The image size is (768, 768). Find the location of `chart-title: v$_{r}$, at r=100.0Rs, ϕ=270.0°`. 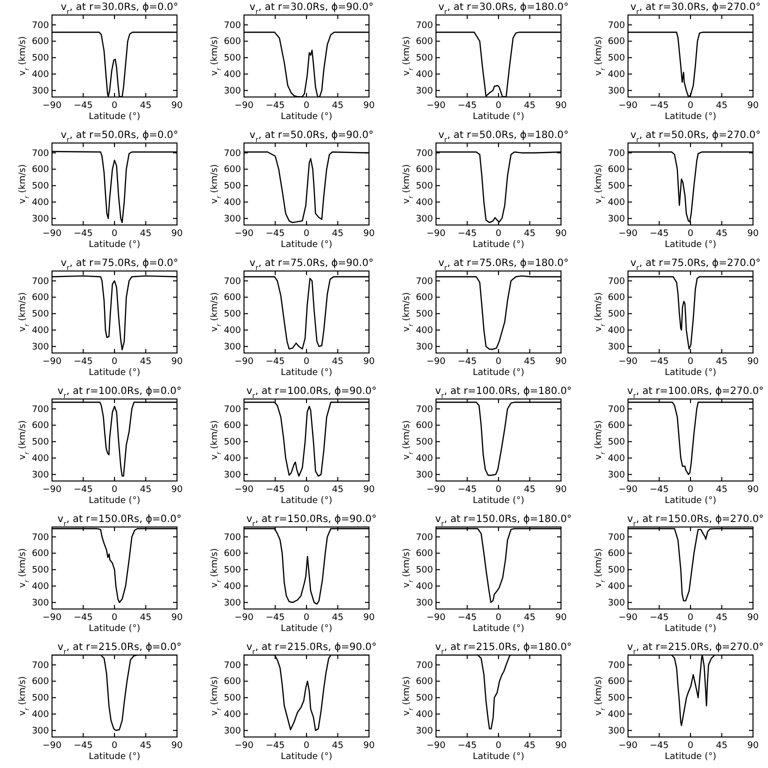

chart-title: v$_{r}$, at r=100.0Rs, ϕ=270.0° is located at coordinates (695, 393).